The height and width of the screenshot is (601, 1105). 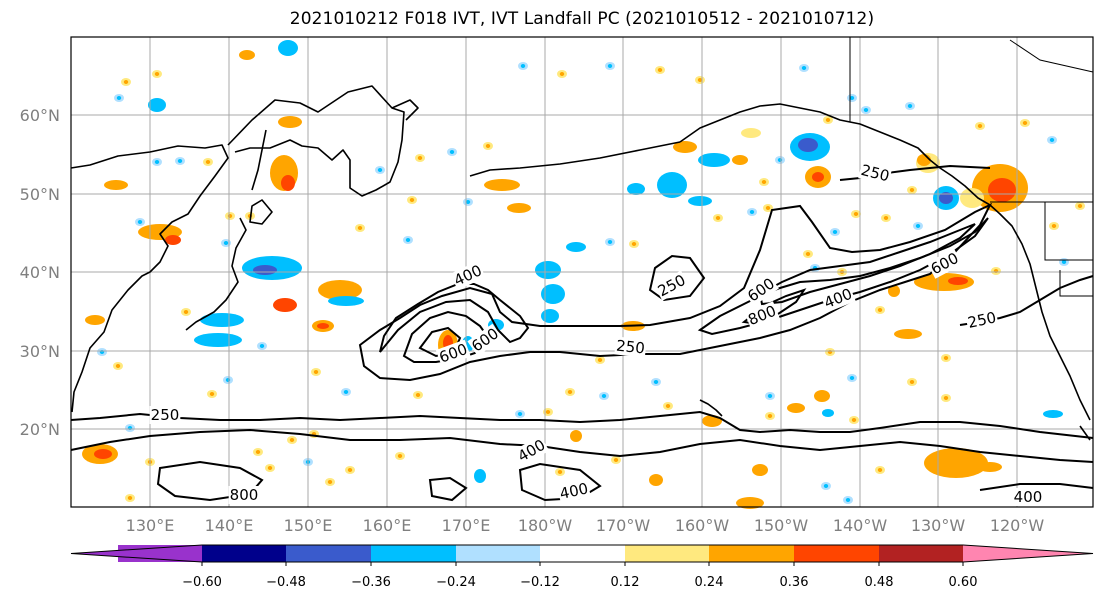 I want to click on coastline-japan, so click(x=229, y=265).